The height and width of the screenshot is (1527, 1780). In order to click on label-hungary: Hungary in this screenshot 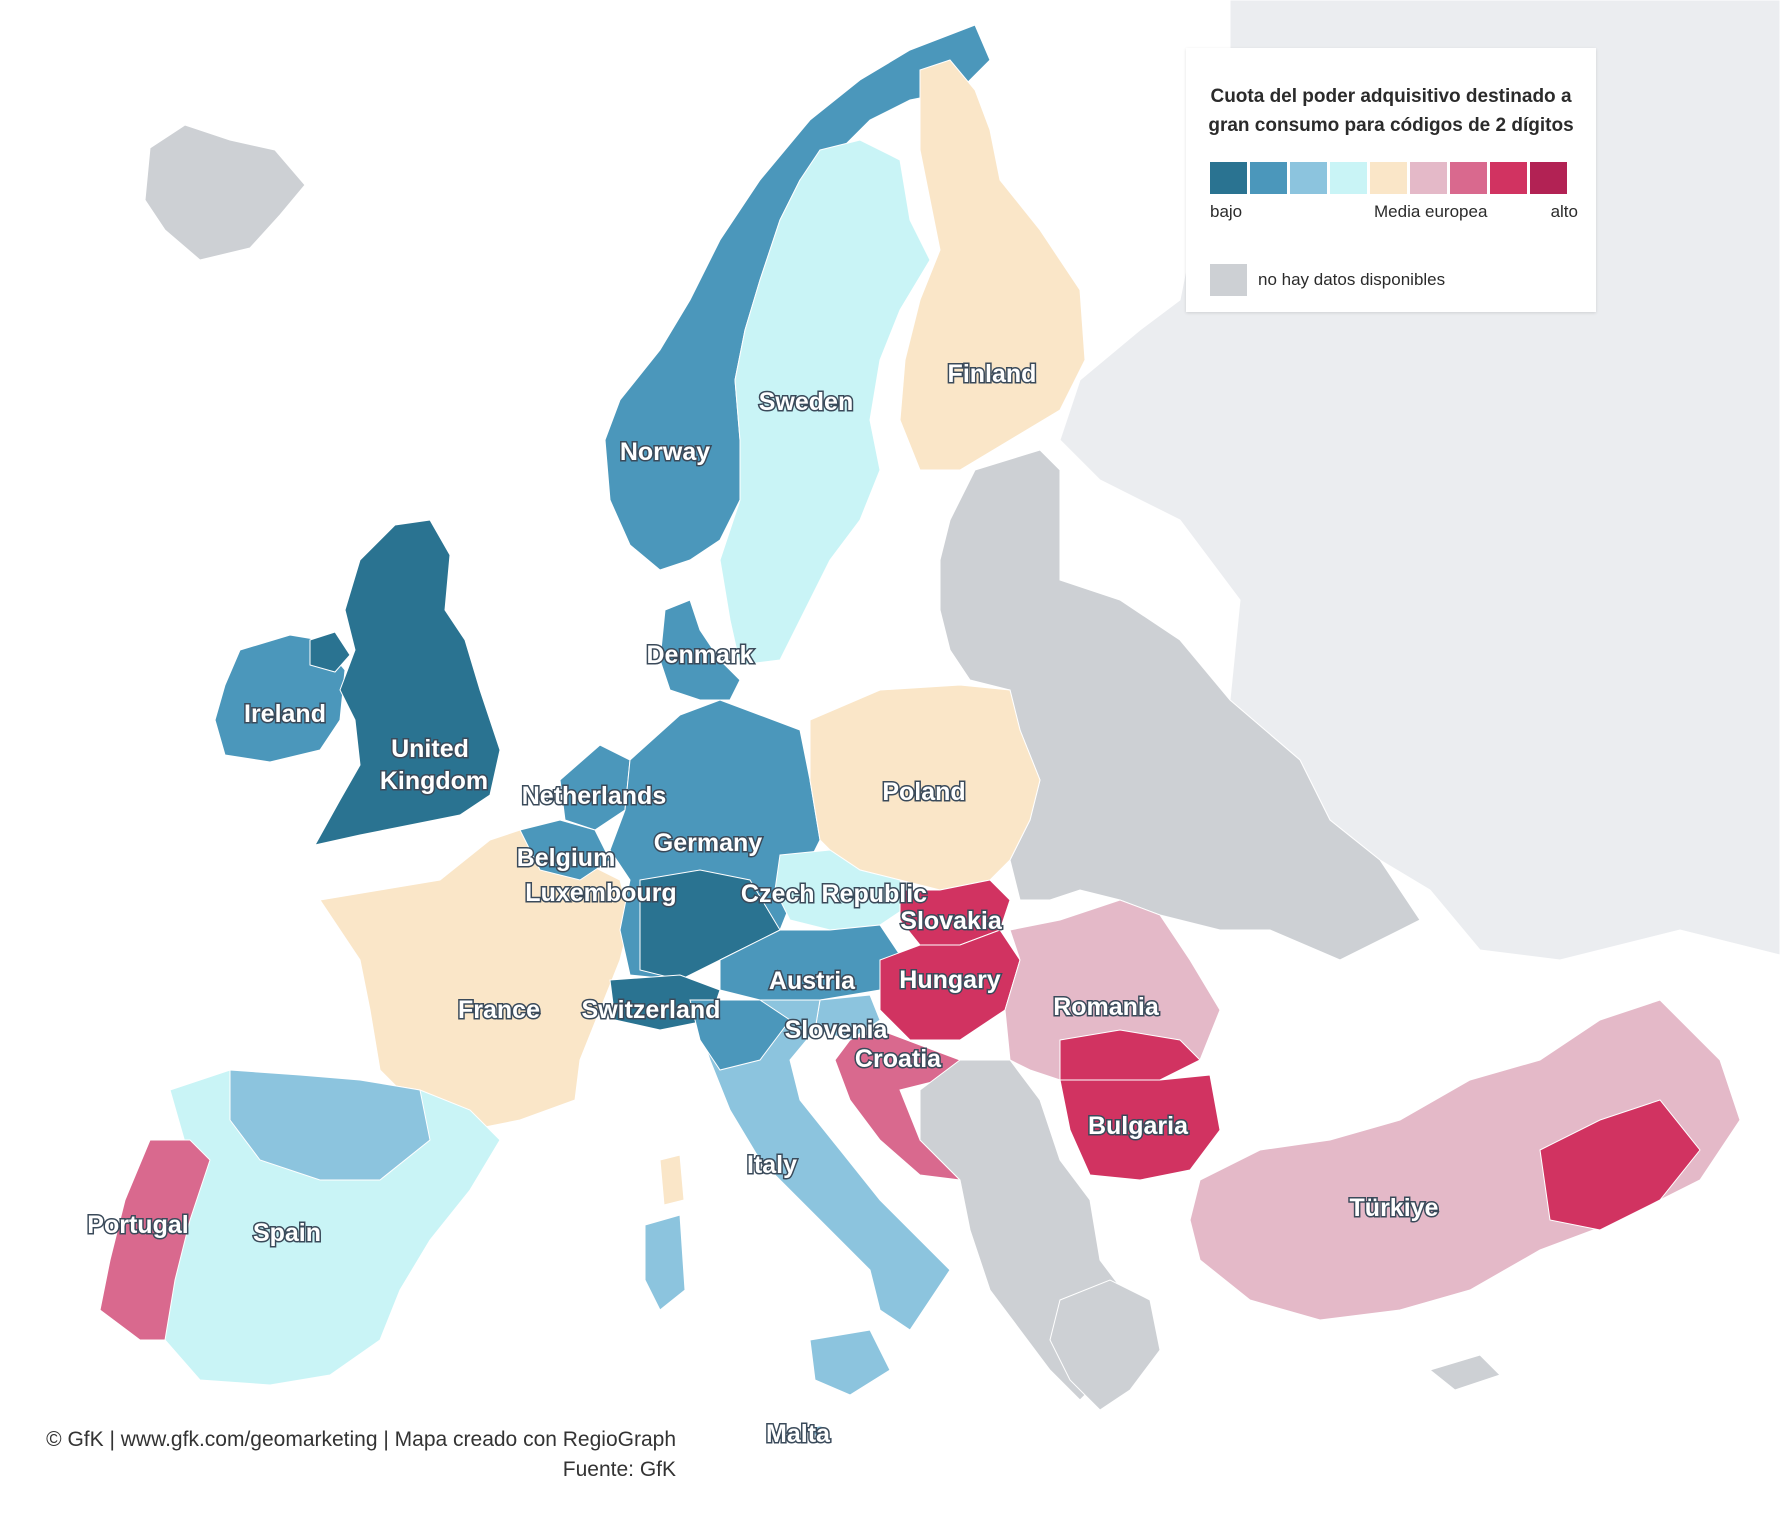, I will do `click(950, 980)`.